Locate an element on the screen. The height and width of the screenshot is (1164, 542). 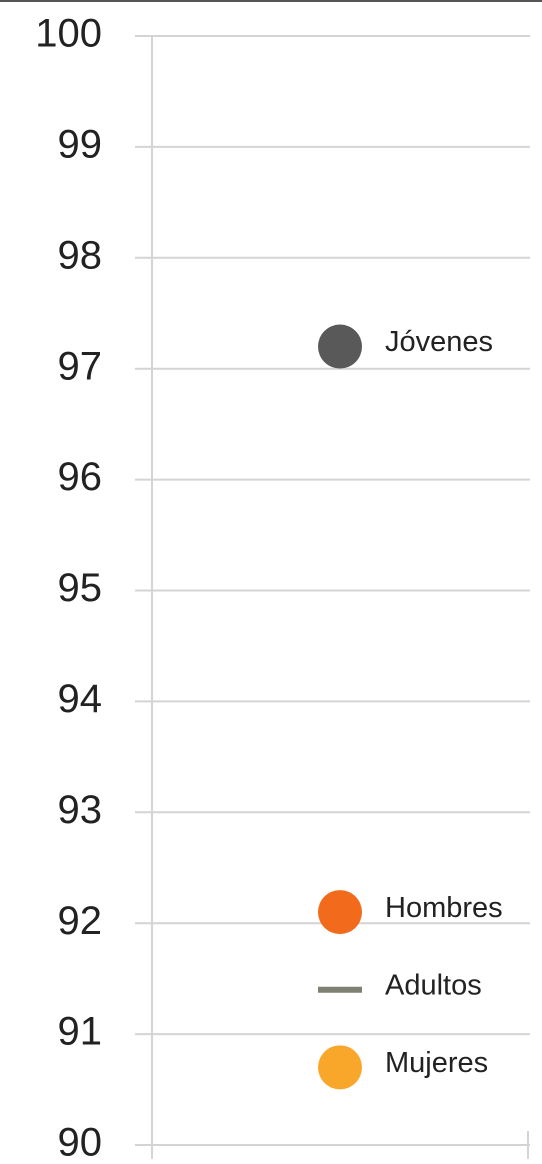
series-label: Jóvenes is located at coordinates (439, 342).